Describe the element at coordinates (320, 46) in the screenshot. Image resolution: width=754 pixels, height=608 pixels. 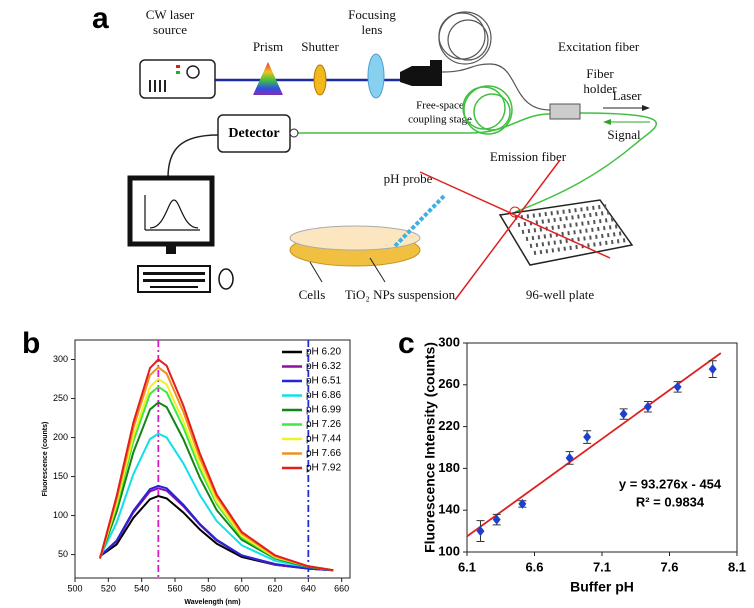
I see `label: Shutter` at that location.